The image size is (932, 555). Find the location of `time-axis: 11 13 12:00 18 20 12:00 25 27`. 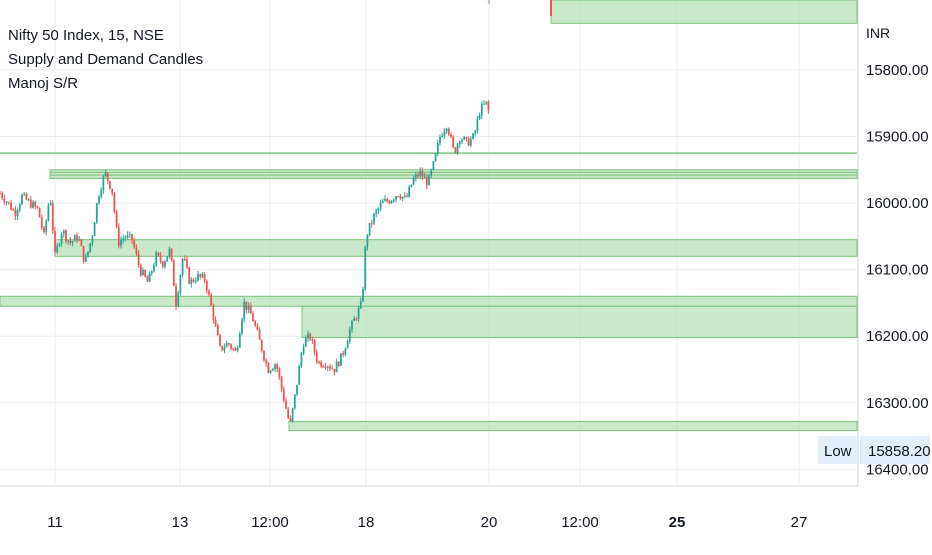

time-axis: 11 13 12:00 18 20 12:00 25 27 is located at coordinates (427, 522).